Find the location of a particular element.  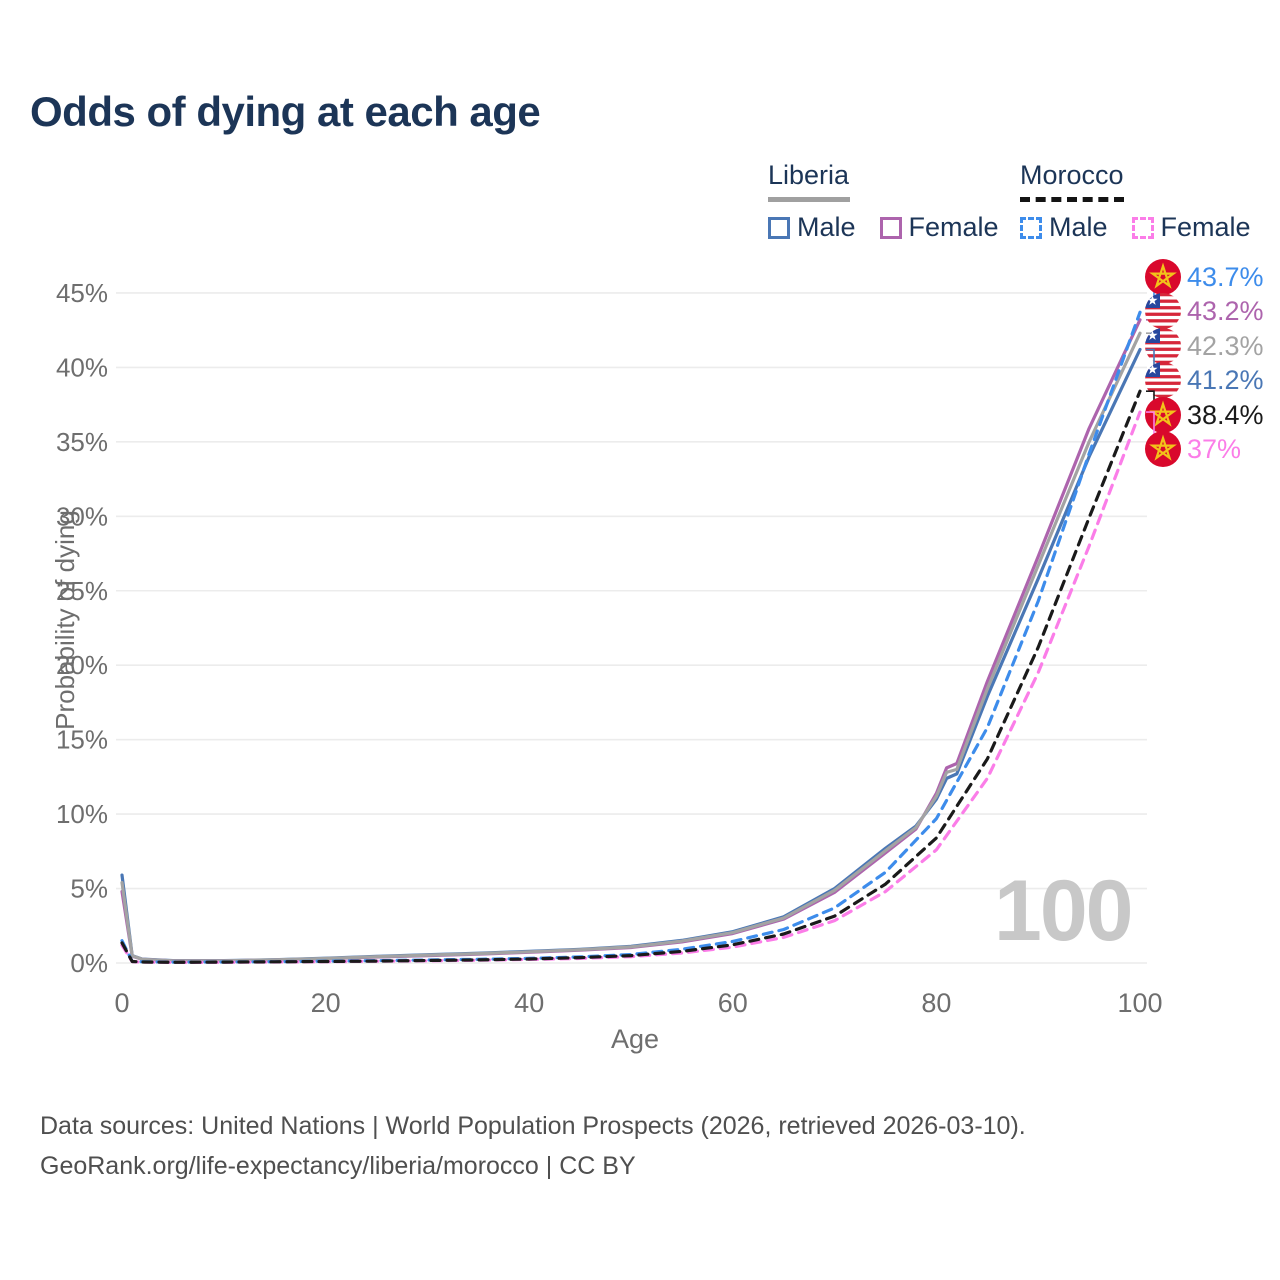

end-label-morocco-male: 43.7% is located at coordinates (1204, 286).